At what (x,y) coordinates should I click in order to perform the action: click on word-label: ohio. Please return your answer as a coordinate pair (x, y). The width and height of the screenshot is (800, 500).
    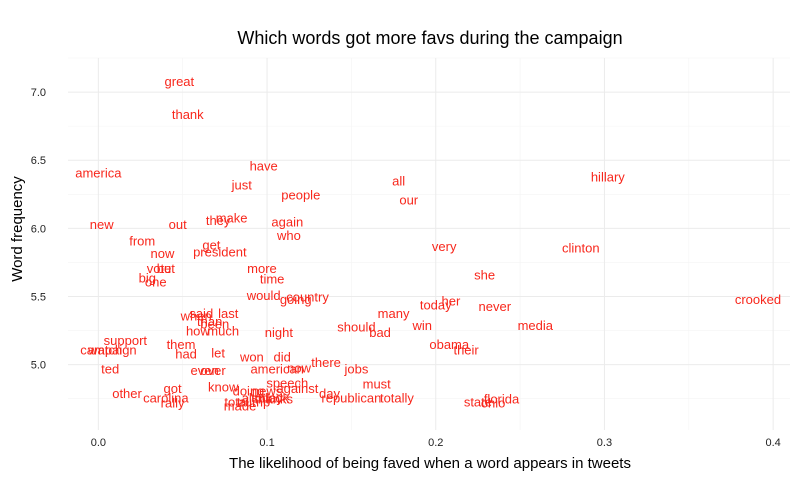
    Looking at the image, I should click on (493, 403).